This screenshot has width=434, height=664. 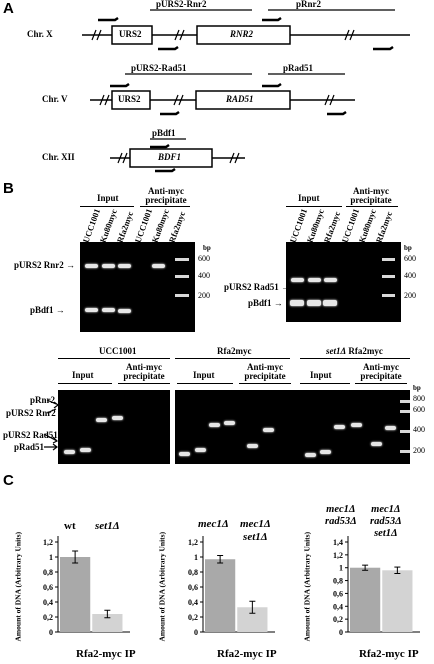 I want to click on gel3-strain-1: UCC1001, so click(x=118, y=351).